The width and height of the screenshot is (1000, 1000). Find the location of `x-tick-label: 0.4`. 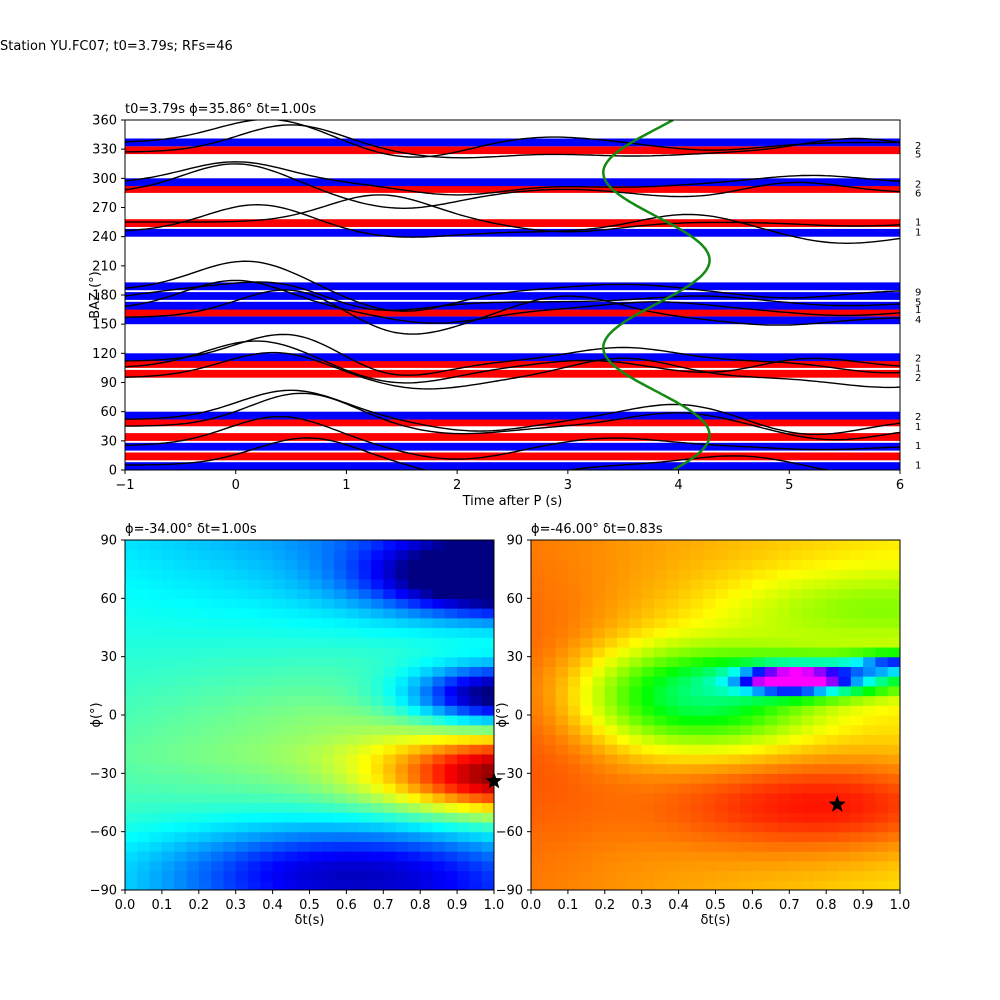

x-tick-label: 0.4 is located at coordinates (272, 905).